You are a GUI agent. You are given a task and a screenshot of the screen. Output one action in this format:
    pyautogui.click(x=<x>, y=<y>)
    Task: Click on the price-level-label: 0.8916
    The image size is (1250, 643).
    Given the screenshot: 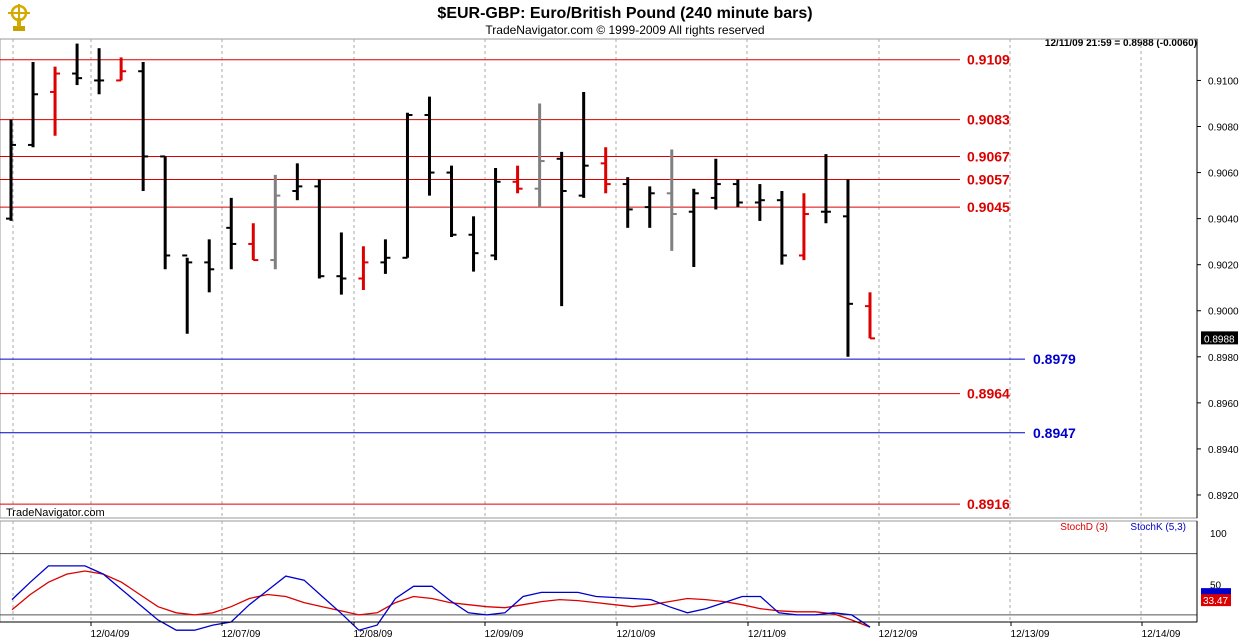 What is the action you would take?
    pyautogui.click(x=988, y=504)
    